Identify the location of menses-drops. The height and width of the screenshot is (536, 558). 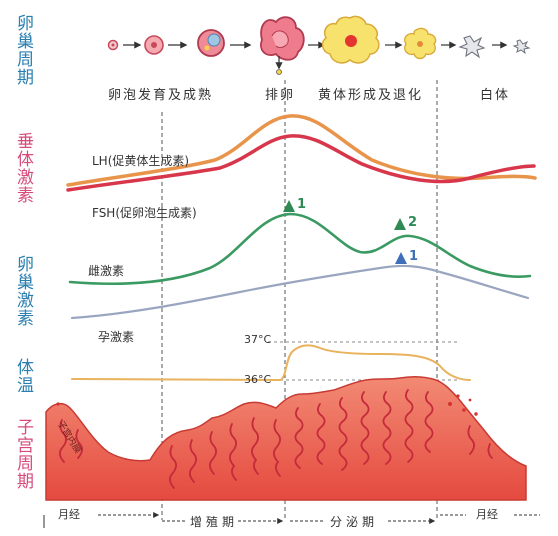
(267, 405).